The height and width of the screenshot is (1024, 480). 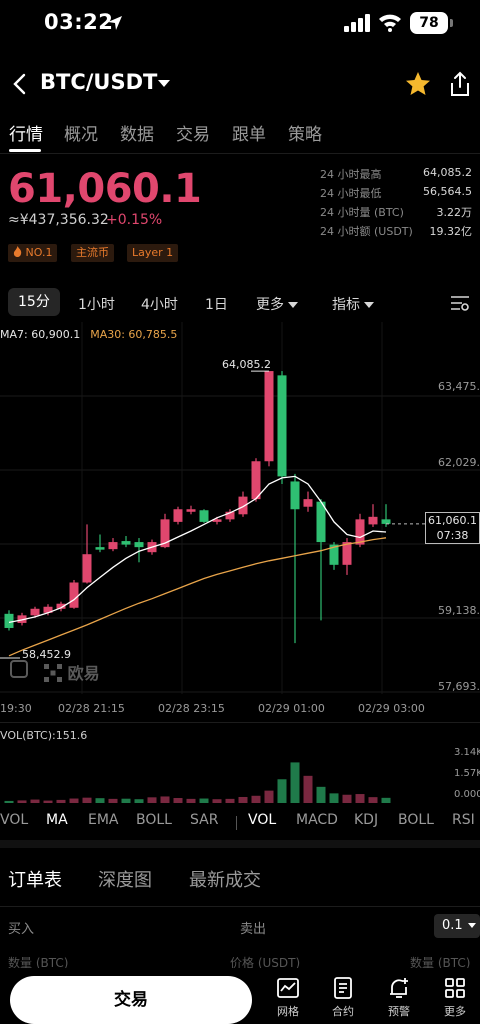 What do you see at coordinates (343, 988) in the screenshot?
I see `contract-icon` at bounding box center [343, 988].